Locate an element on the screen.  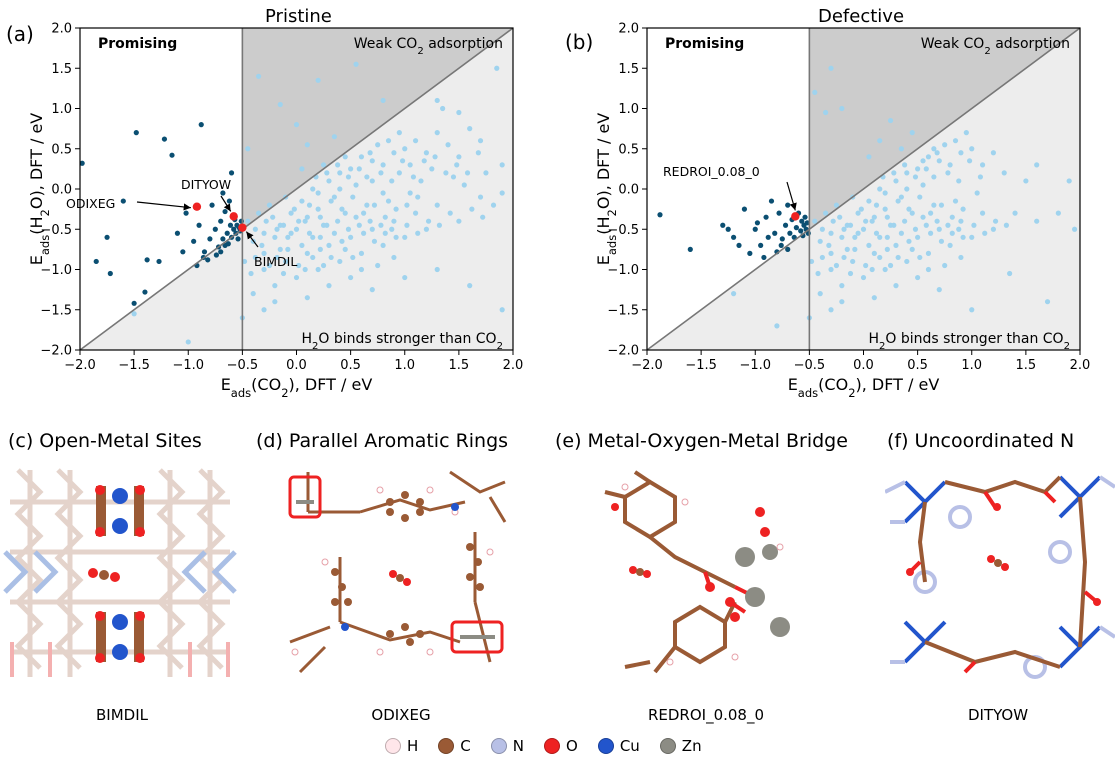
copper-swatch is located at coordinates (605, 746).